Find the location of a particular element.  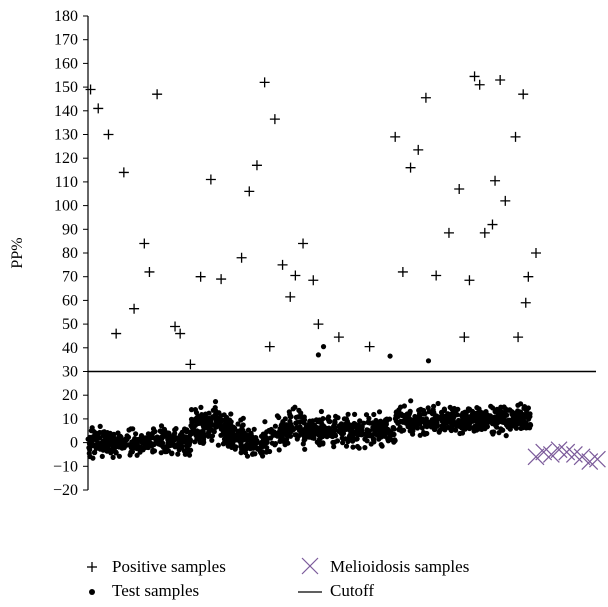

legend-item-positive: Positive samples is located at coordinates (153, 567).